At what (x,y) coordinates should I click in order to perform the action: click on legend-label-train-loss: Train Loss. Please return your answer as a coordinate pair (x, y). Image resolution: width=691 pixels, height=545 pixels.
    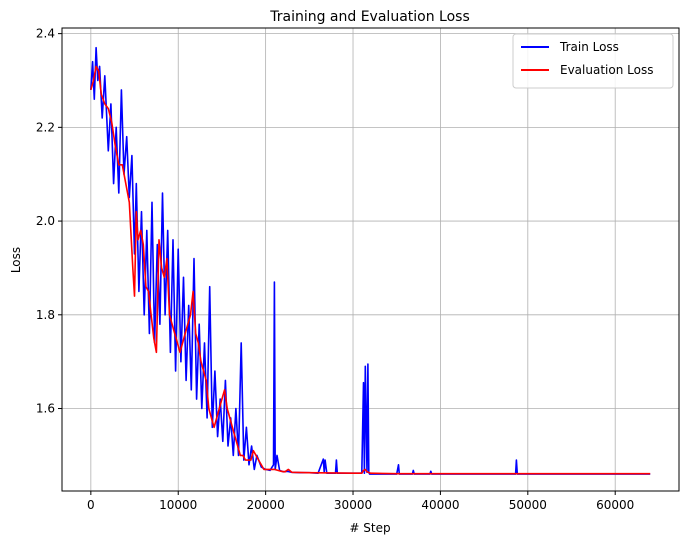
    Looking at the image, I should click on (589, 47).